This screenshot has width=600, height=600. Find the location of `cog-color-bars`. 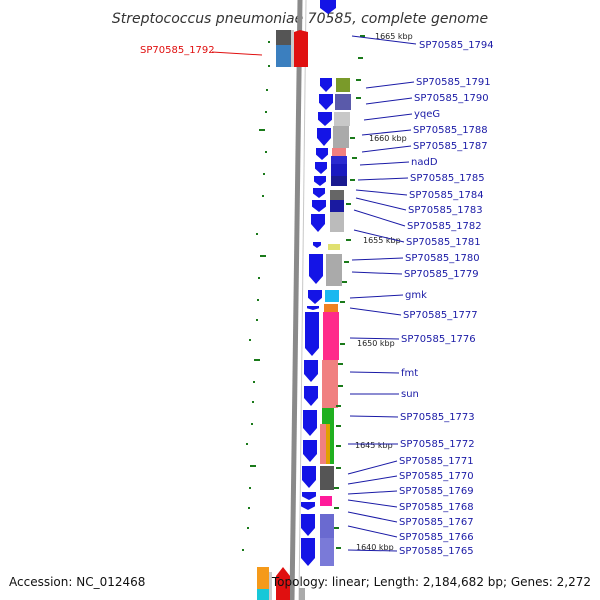

cog-color-bars is located at coordinates (335, 322).